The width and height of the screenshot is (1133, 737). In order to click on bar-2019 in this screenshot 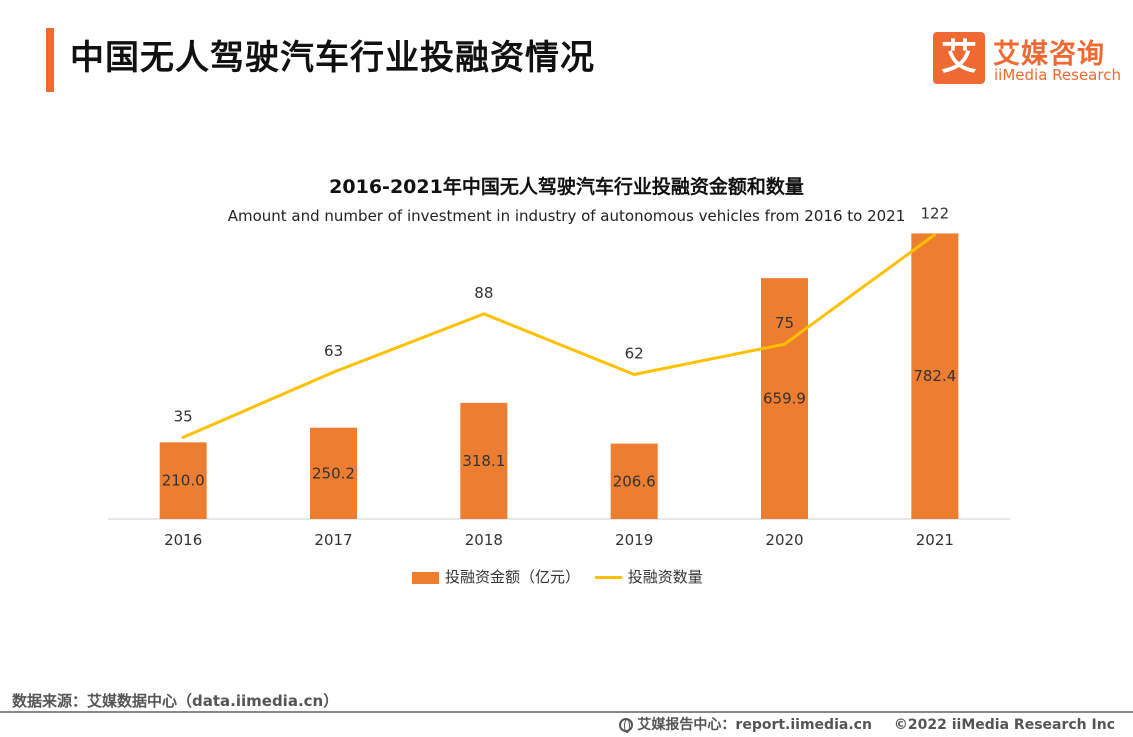, I will do `click(634, 481)`.